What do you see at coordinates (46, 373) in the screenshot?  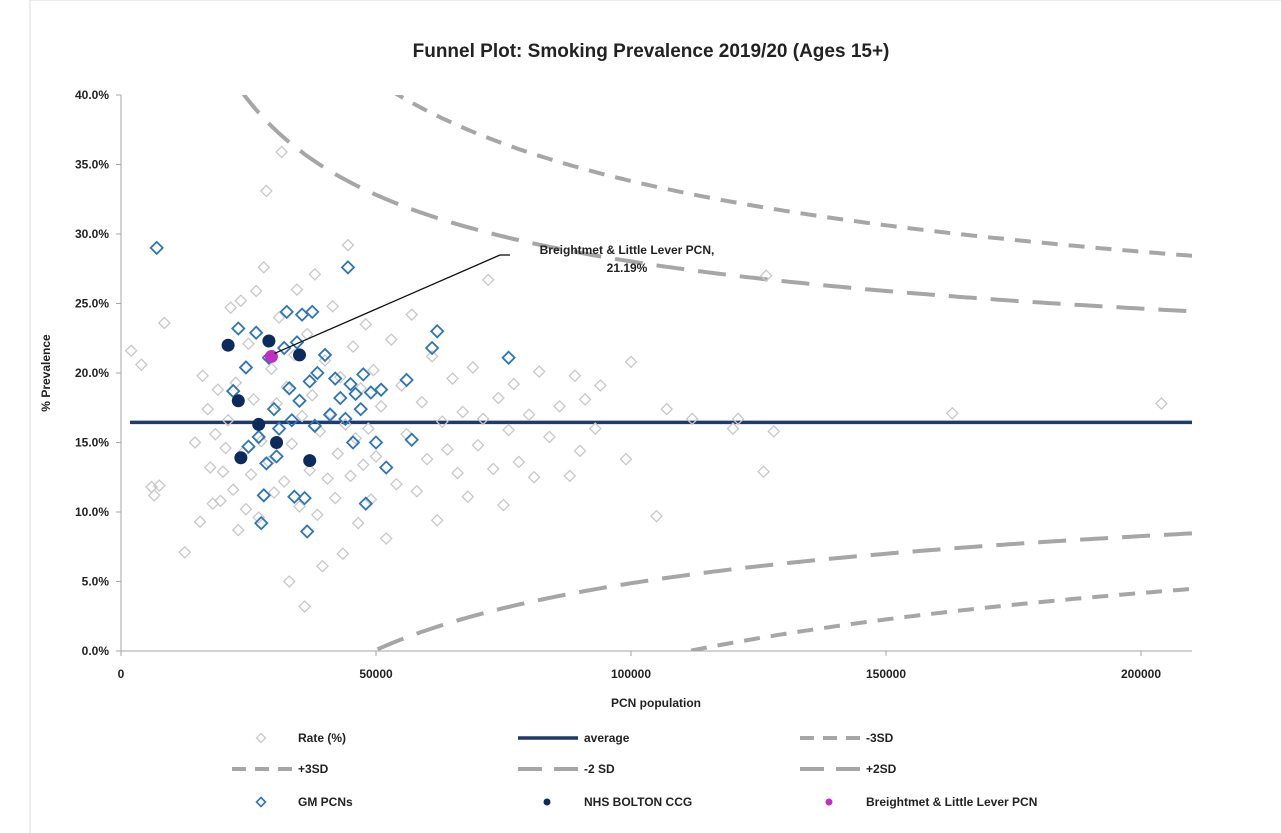 I see `y-axis-label: % Prevalence` at bounding box center [46, 373].